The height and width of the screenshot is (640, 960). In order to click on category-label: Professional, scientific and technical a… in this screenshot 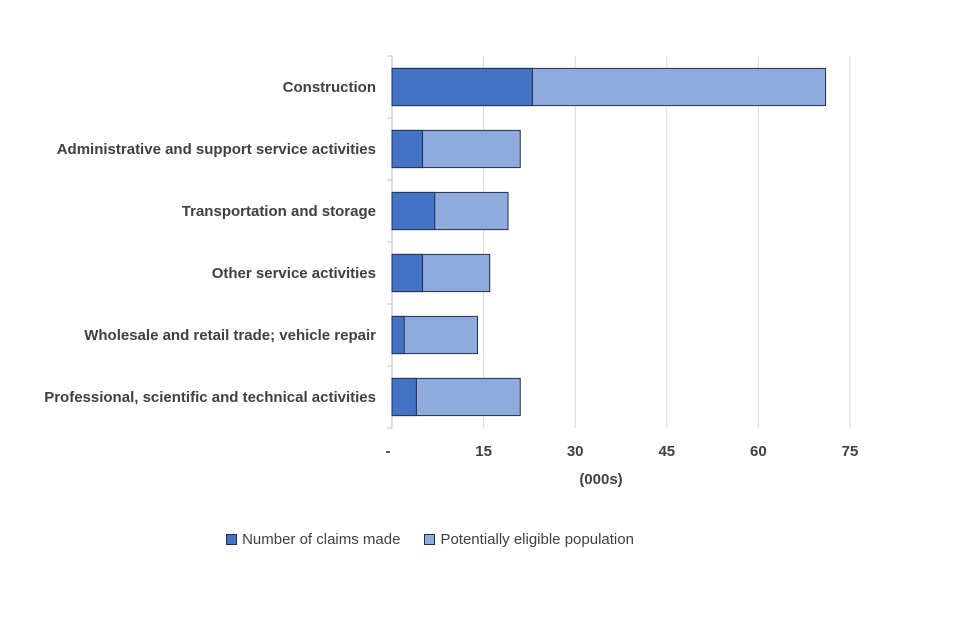, I will do `click(210, 397)`.